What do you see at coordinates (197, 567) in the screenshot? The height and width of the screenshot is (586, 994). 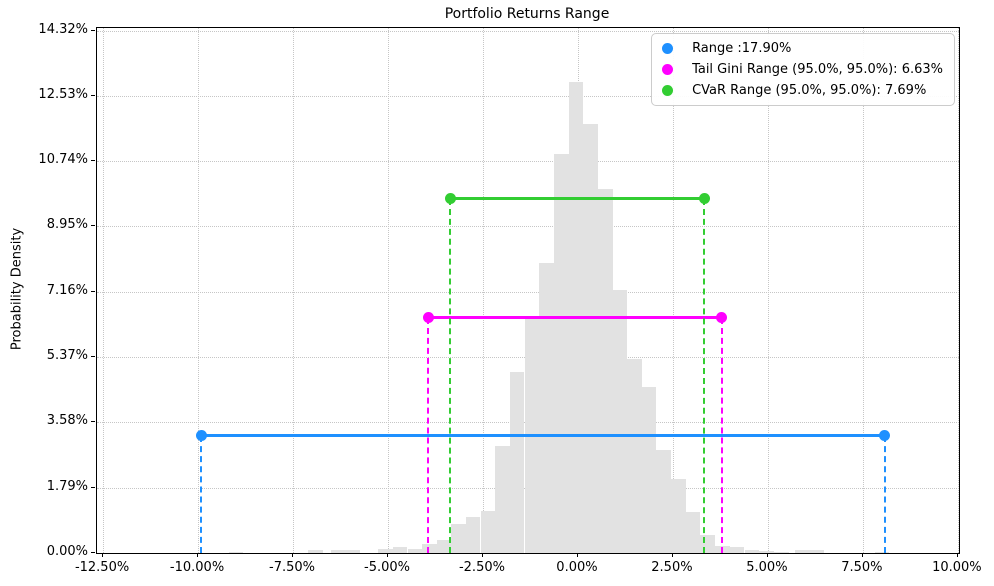 I see `x-tick-label: -10.00%` at bounding box center [197, 567].